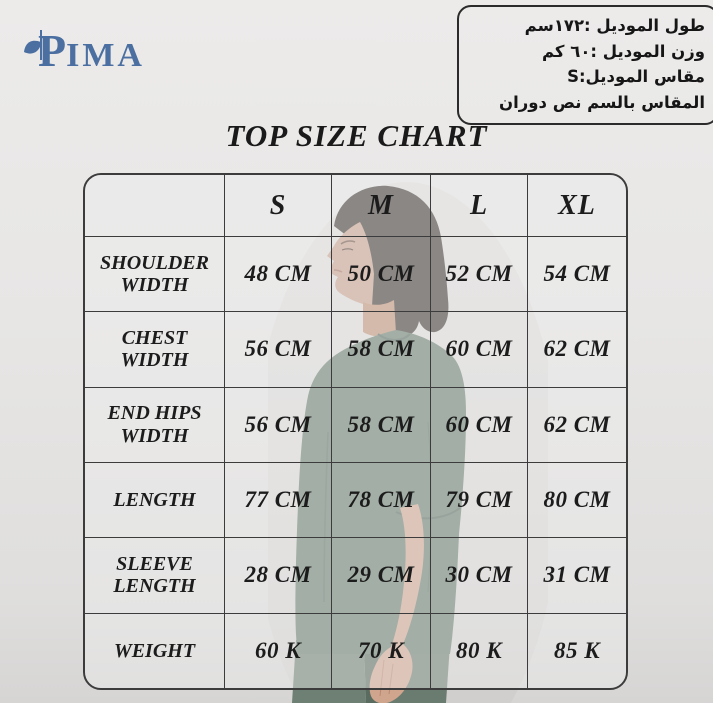 This screenshot has height=703, width=713. I want to click on cell-length-m: 78 CM, so click(380, 500).